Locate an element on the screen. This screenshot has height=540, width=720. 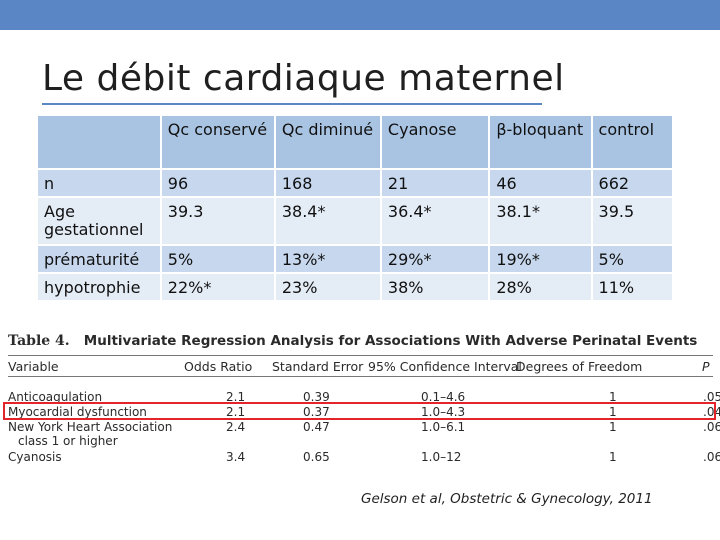
table-row: hypotrophie 22%* 23% 38% 28% 11% is located at coordinates (355, 286).